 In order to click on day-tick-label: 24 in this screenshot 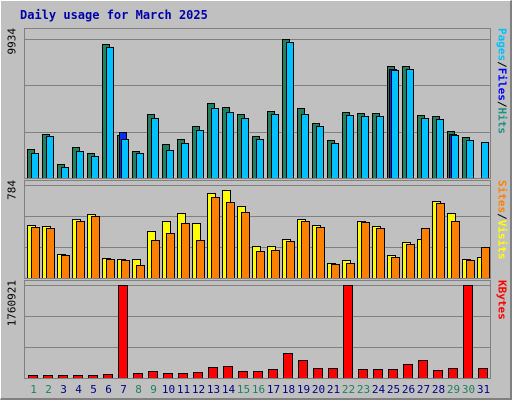, I will do `click(378, 389)`.